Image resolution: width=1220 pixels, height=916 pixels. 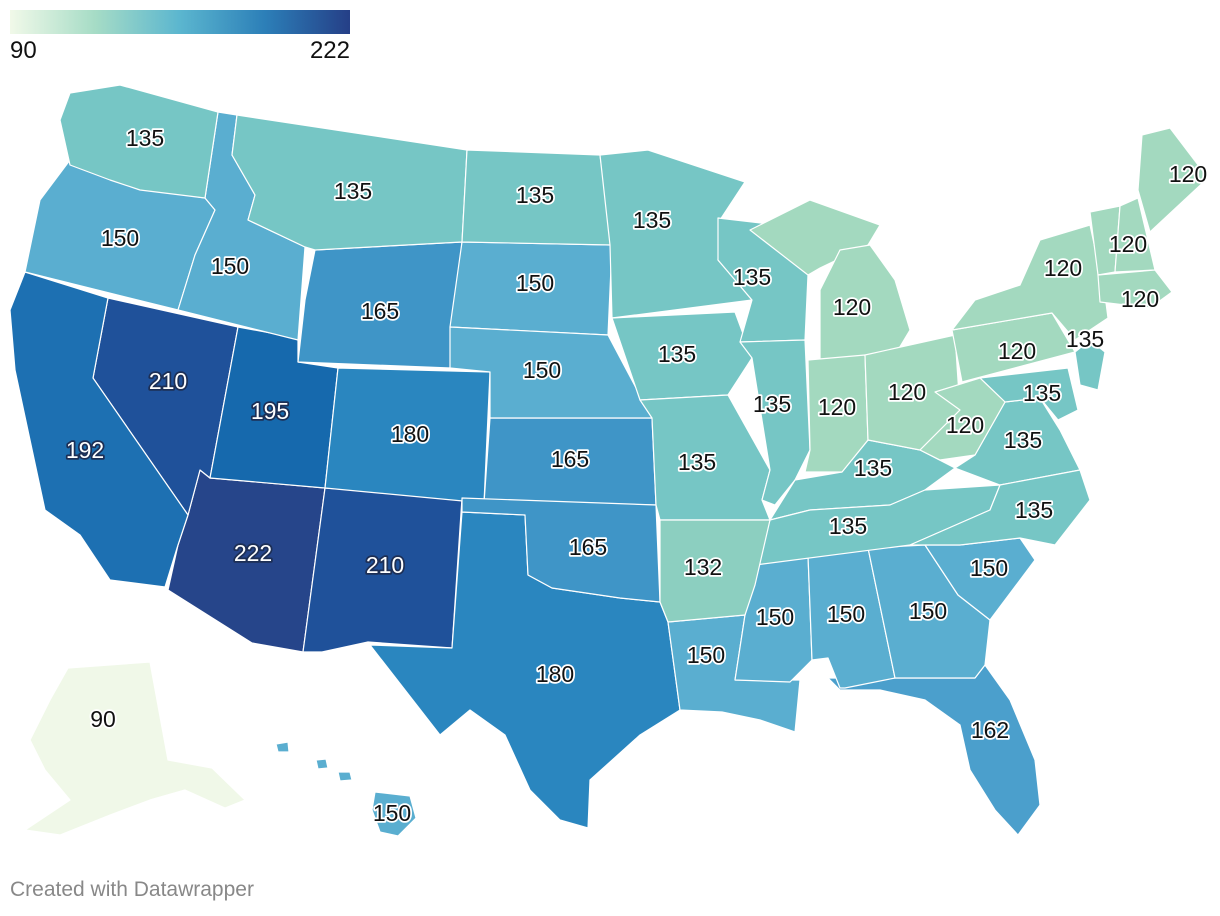 I want to click on state-washington, so click(x=139, y=141).